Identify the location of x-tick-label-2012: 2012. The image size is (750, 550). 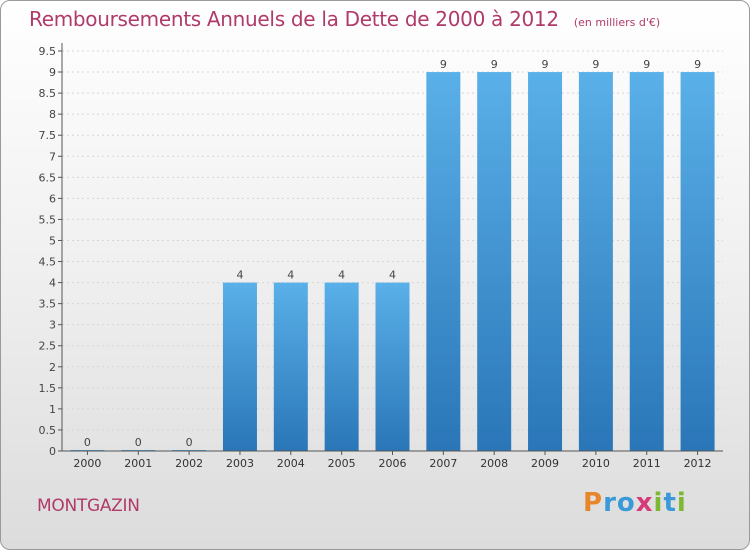
(698, 463).